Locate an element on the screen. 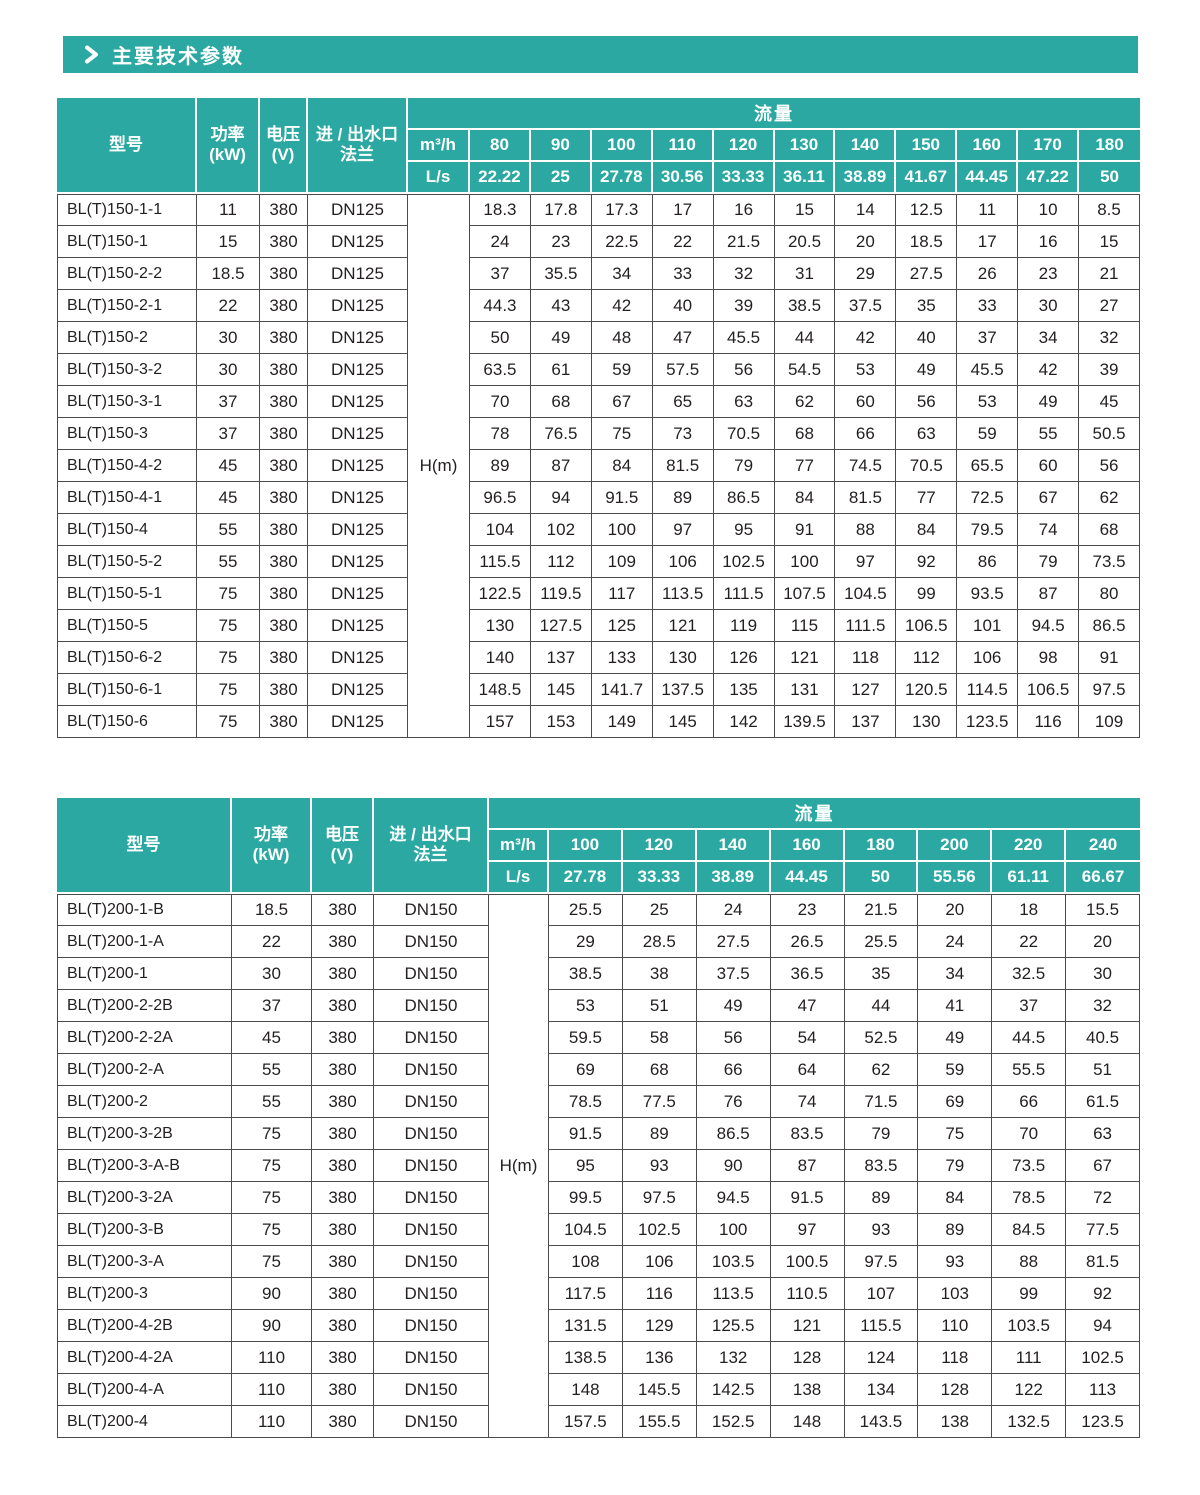 The image size is (1200, 1495). model-cell: BL(T)150-3-2 is located at coordinates (127, 370).